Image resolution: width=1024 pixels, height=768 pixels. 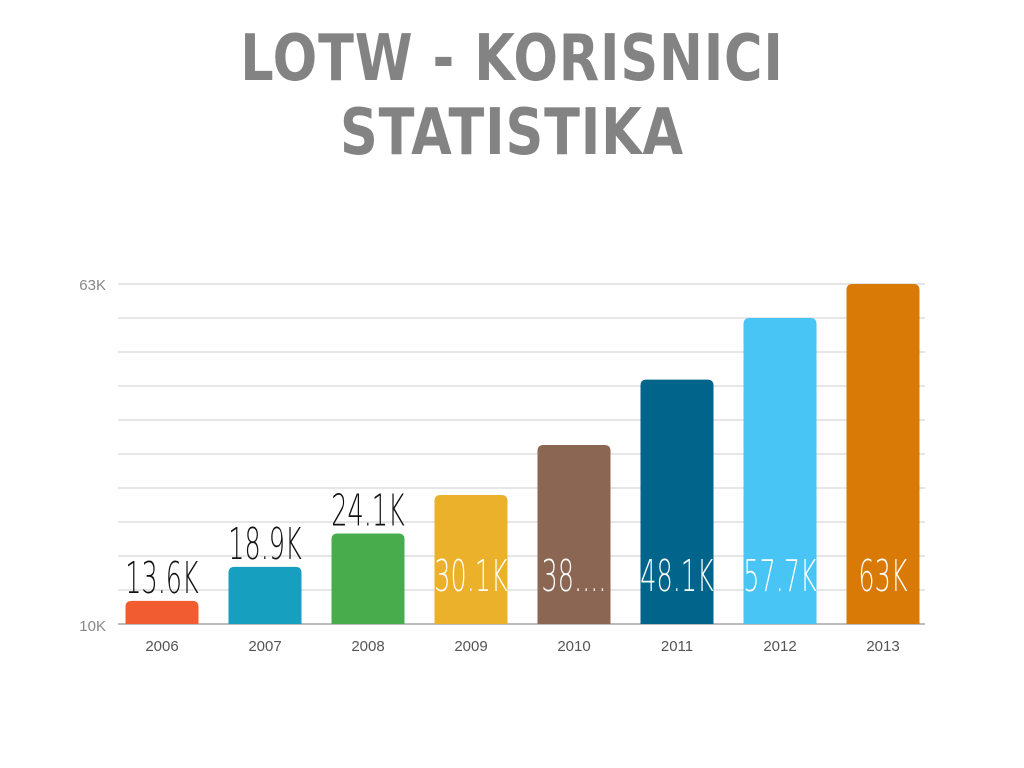 What do you see at coordinates (677, 577) in the screenshot?
I see `data-label: 48.1K` at bounding box center [677, 577].